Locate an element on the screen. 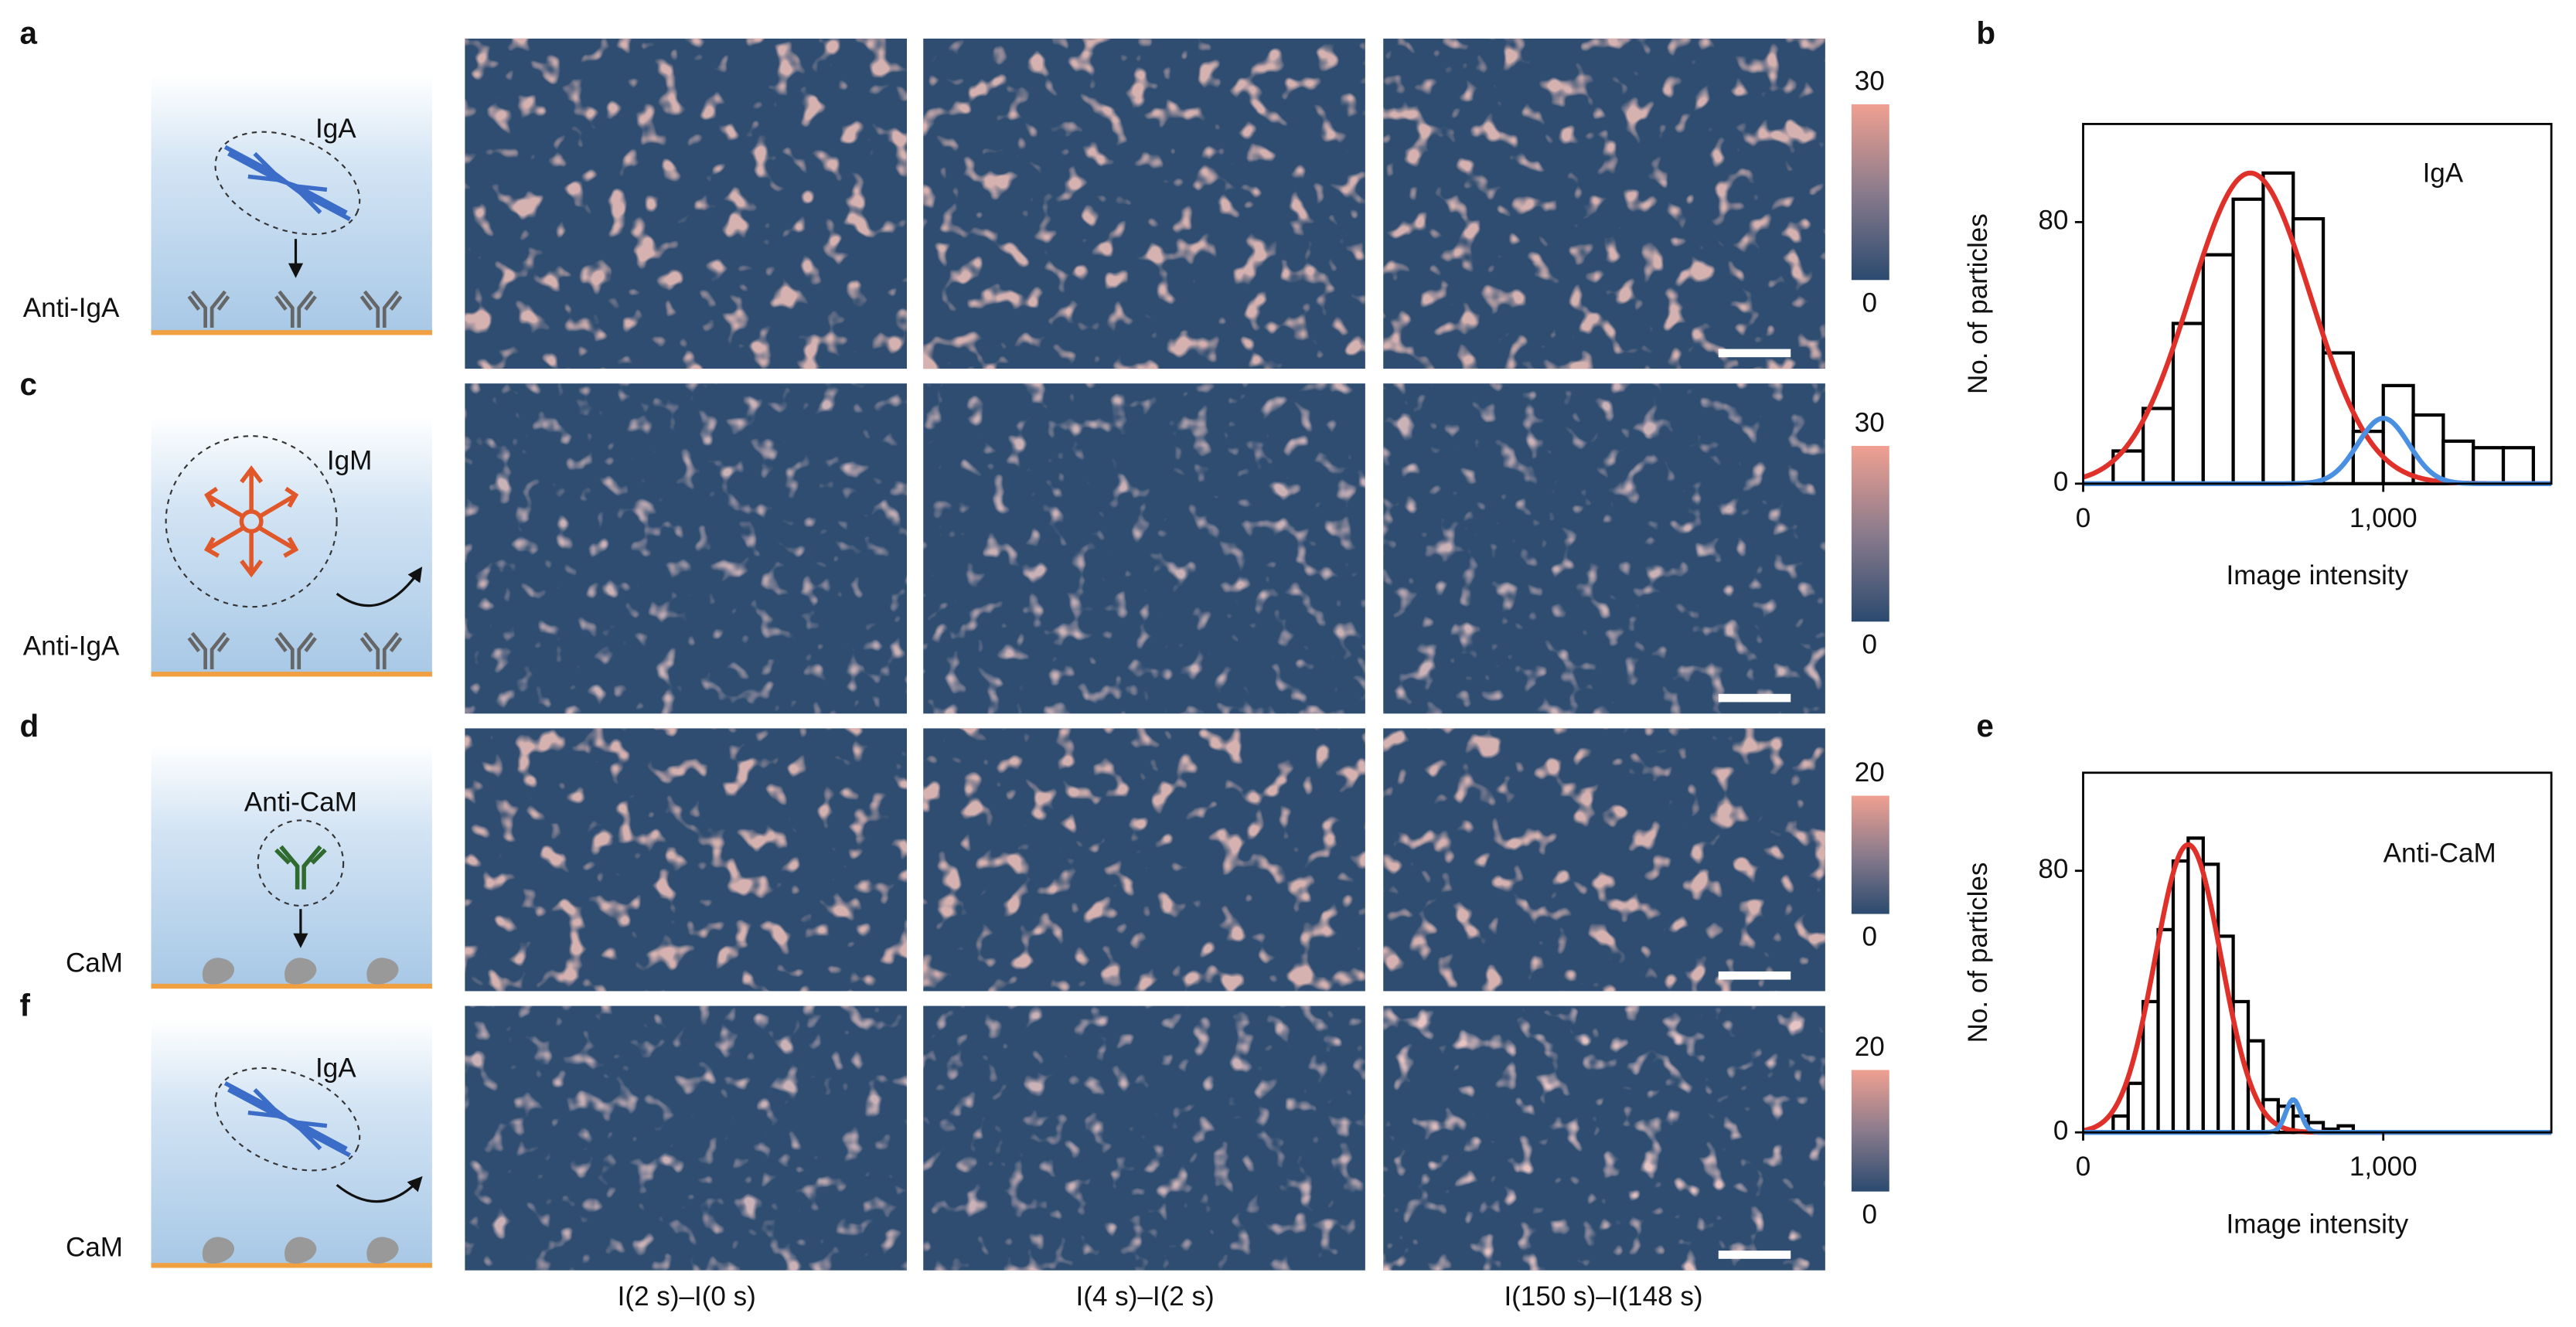 This screenshot has height=1327, width=2576. column-label: I(4 s)–I(2 s) is located at coordinates (1145, 1296).